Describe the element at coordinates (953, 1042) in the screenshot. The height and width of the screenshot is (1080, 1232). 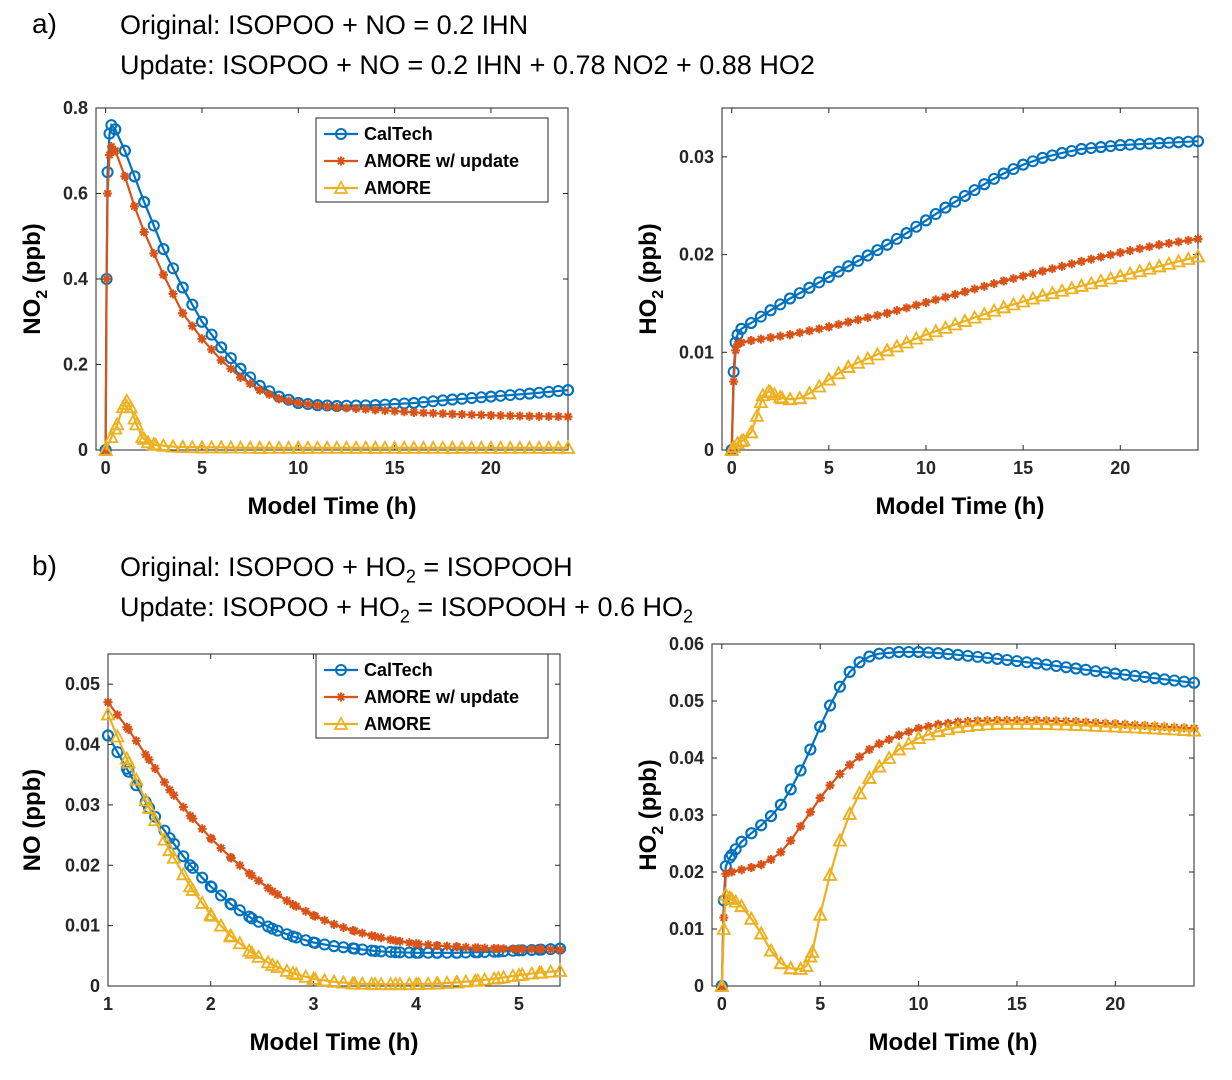
I see `x-axis-label: Model Time (h)` at that location.